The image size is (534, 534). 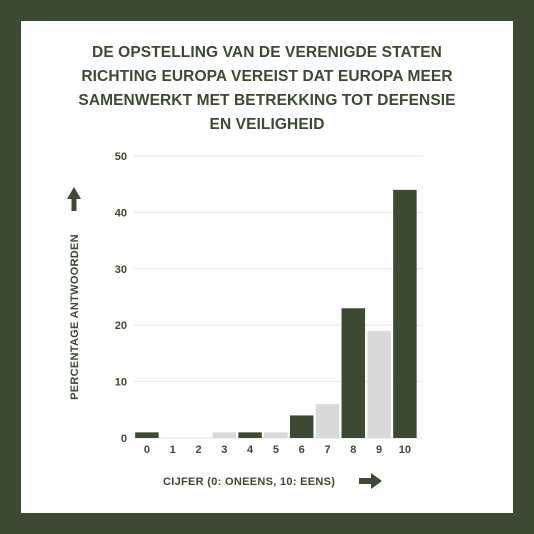 What do you see at coordinates (224, 450) in the screenshot?
I see `x-tick-label: 3` at bounding box center [224, 450].